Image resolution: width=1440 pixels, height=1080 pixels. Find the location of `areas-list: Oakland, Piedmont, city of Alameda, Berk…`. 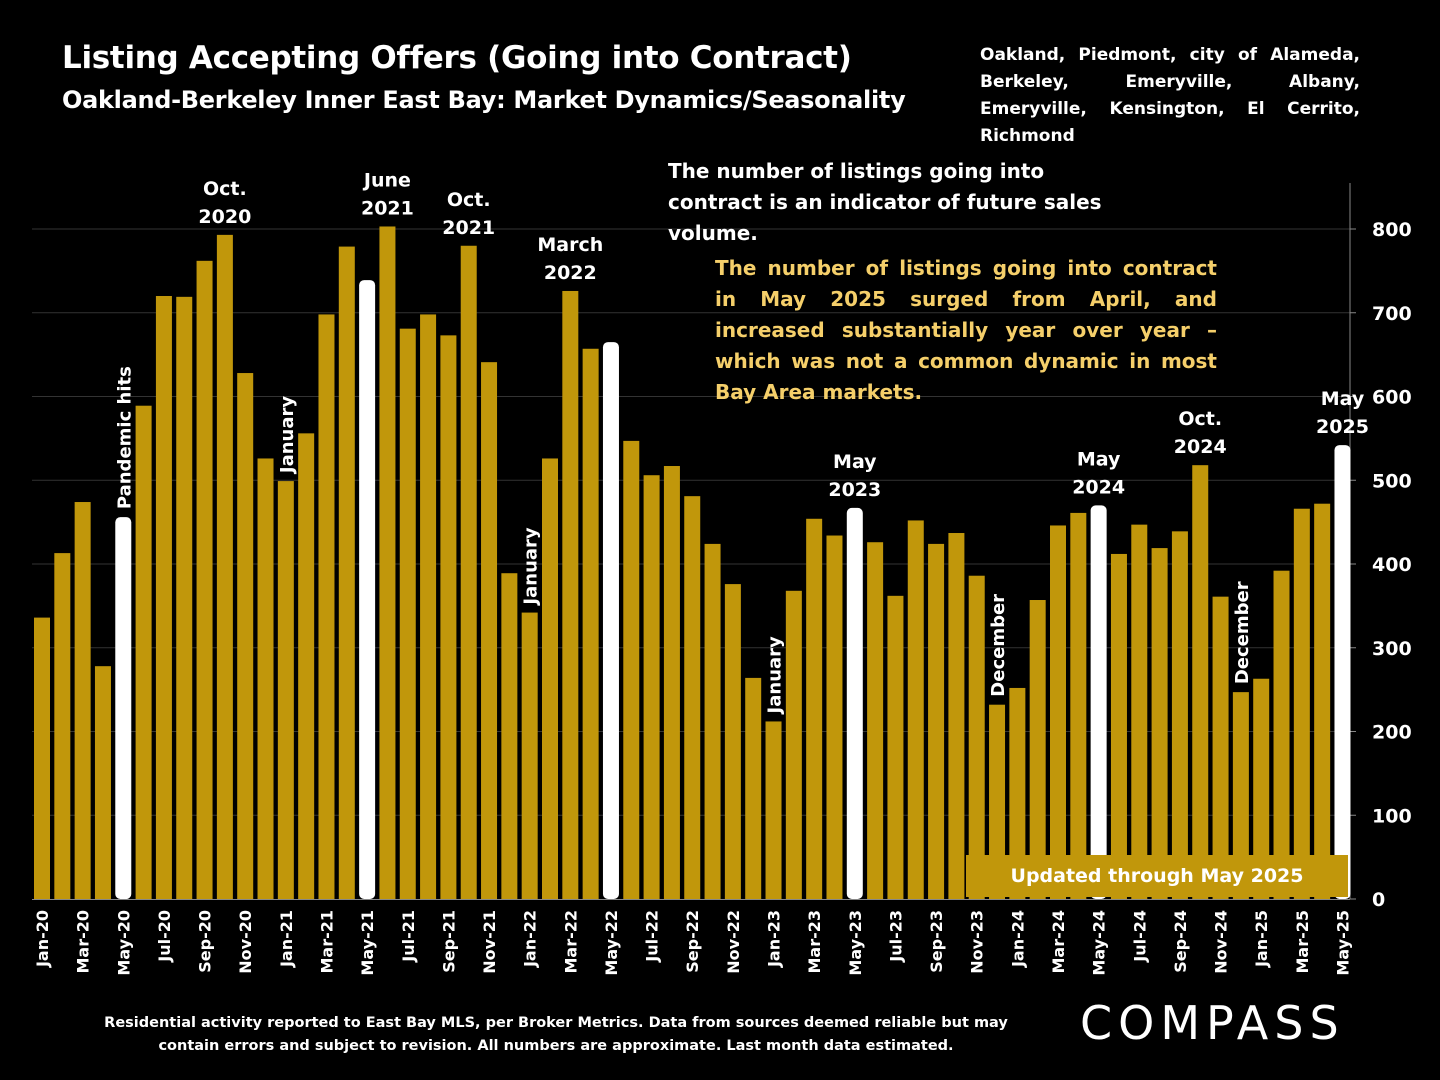

areas-list: Oakland, Piedmont, city of Alameda, Berk… is located at coordinates (1170, 95).